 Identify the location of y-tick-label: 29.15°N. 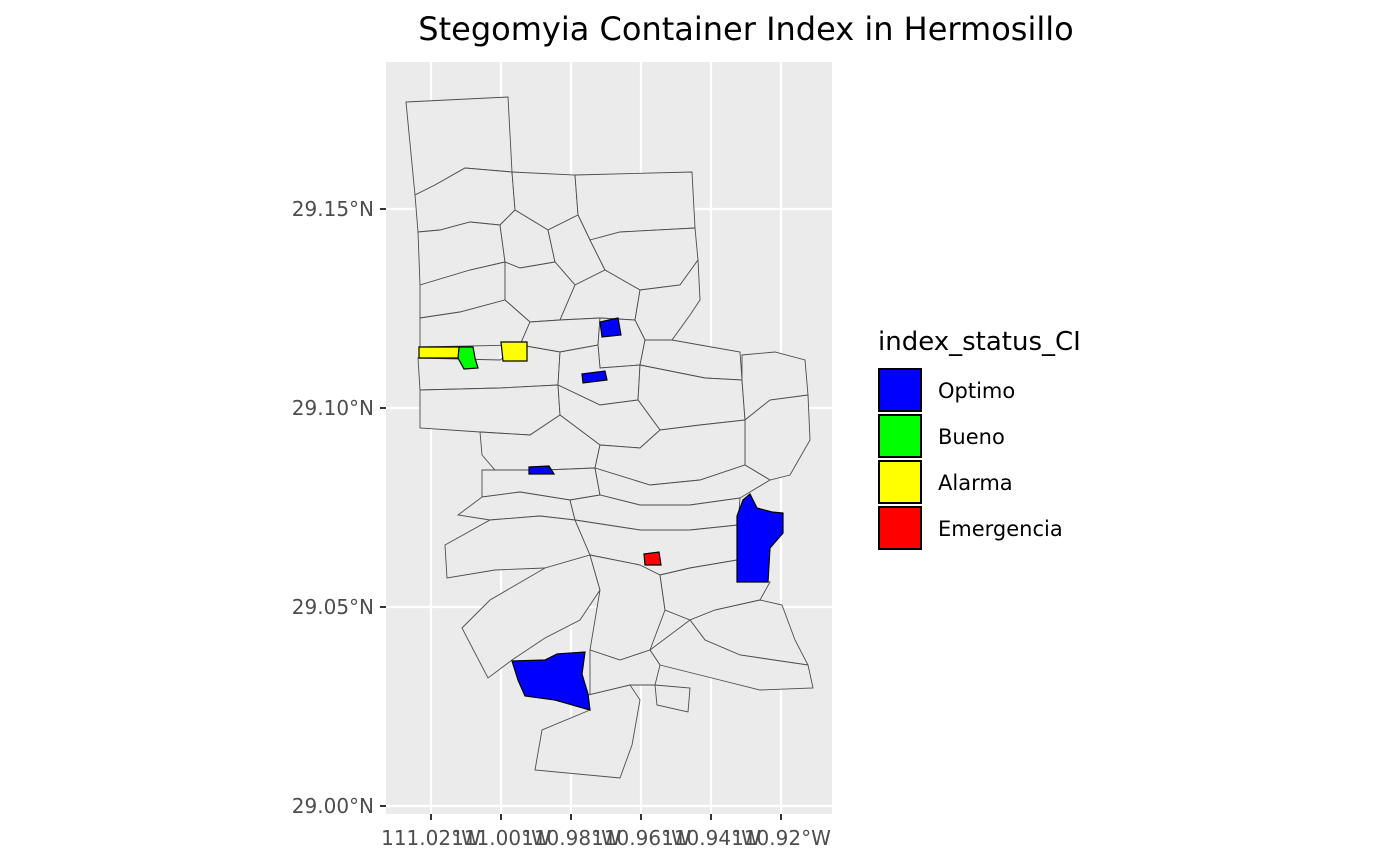
(333, 209).